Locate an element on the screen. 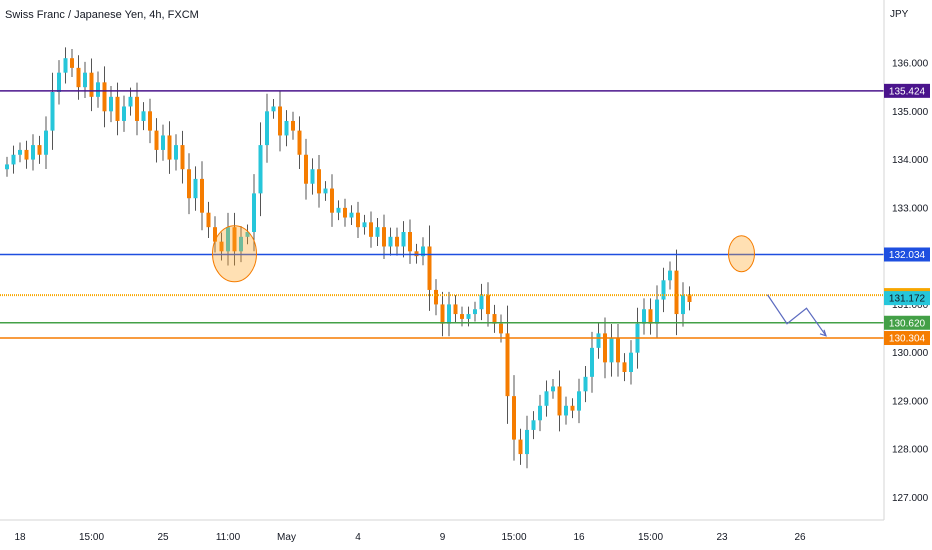  level-tag-label: 135.424 is located at coordinates (907, 91).